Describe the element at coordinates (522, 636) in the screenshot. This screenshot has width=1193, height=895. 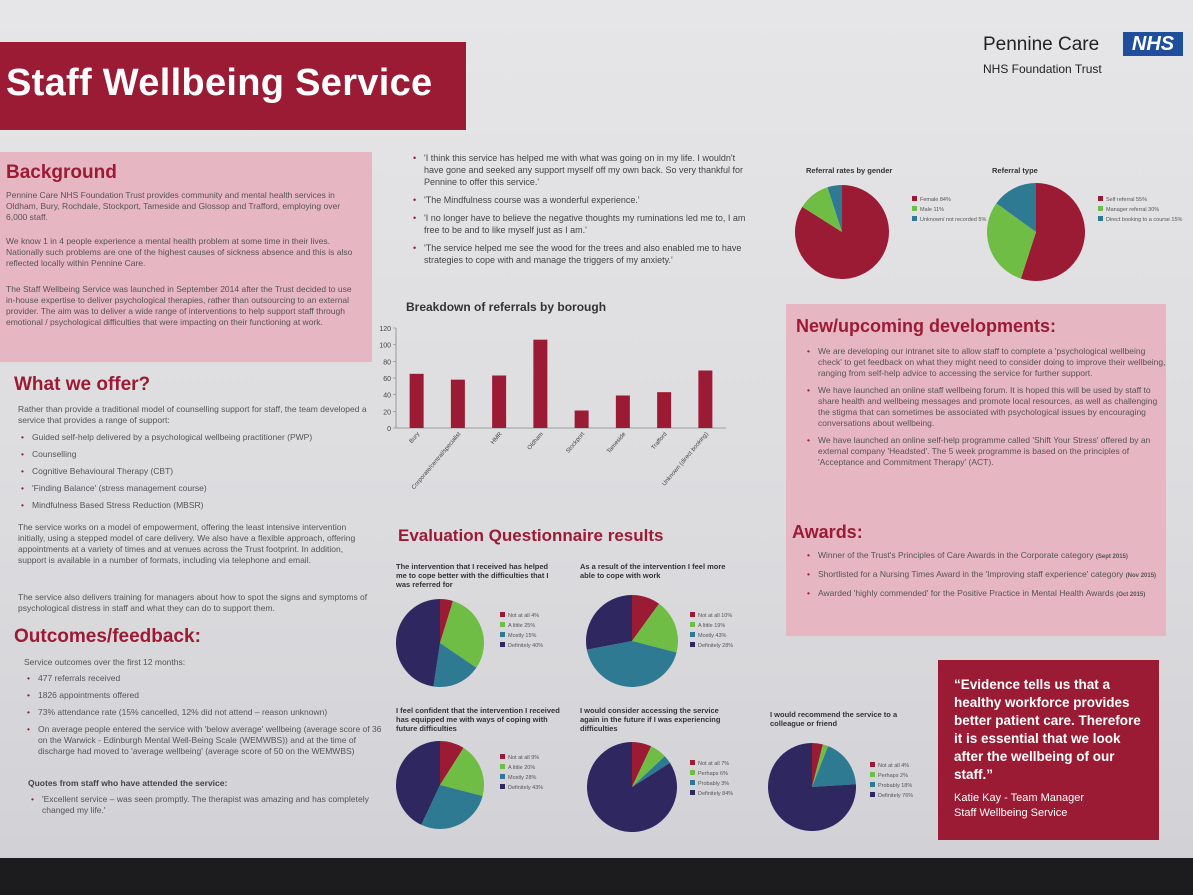
I see `legend-label: Mostly 15%` at that location.